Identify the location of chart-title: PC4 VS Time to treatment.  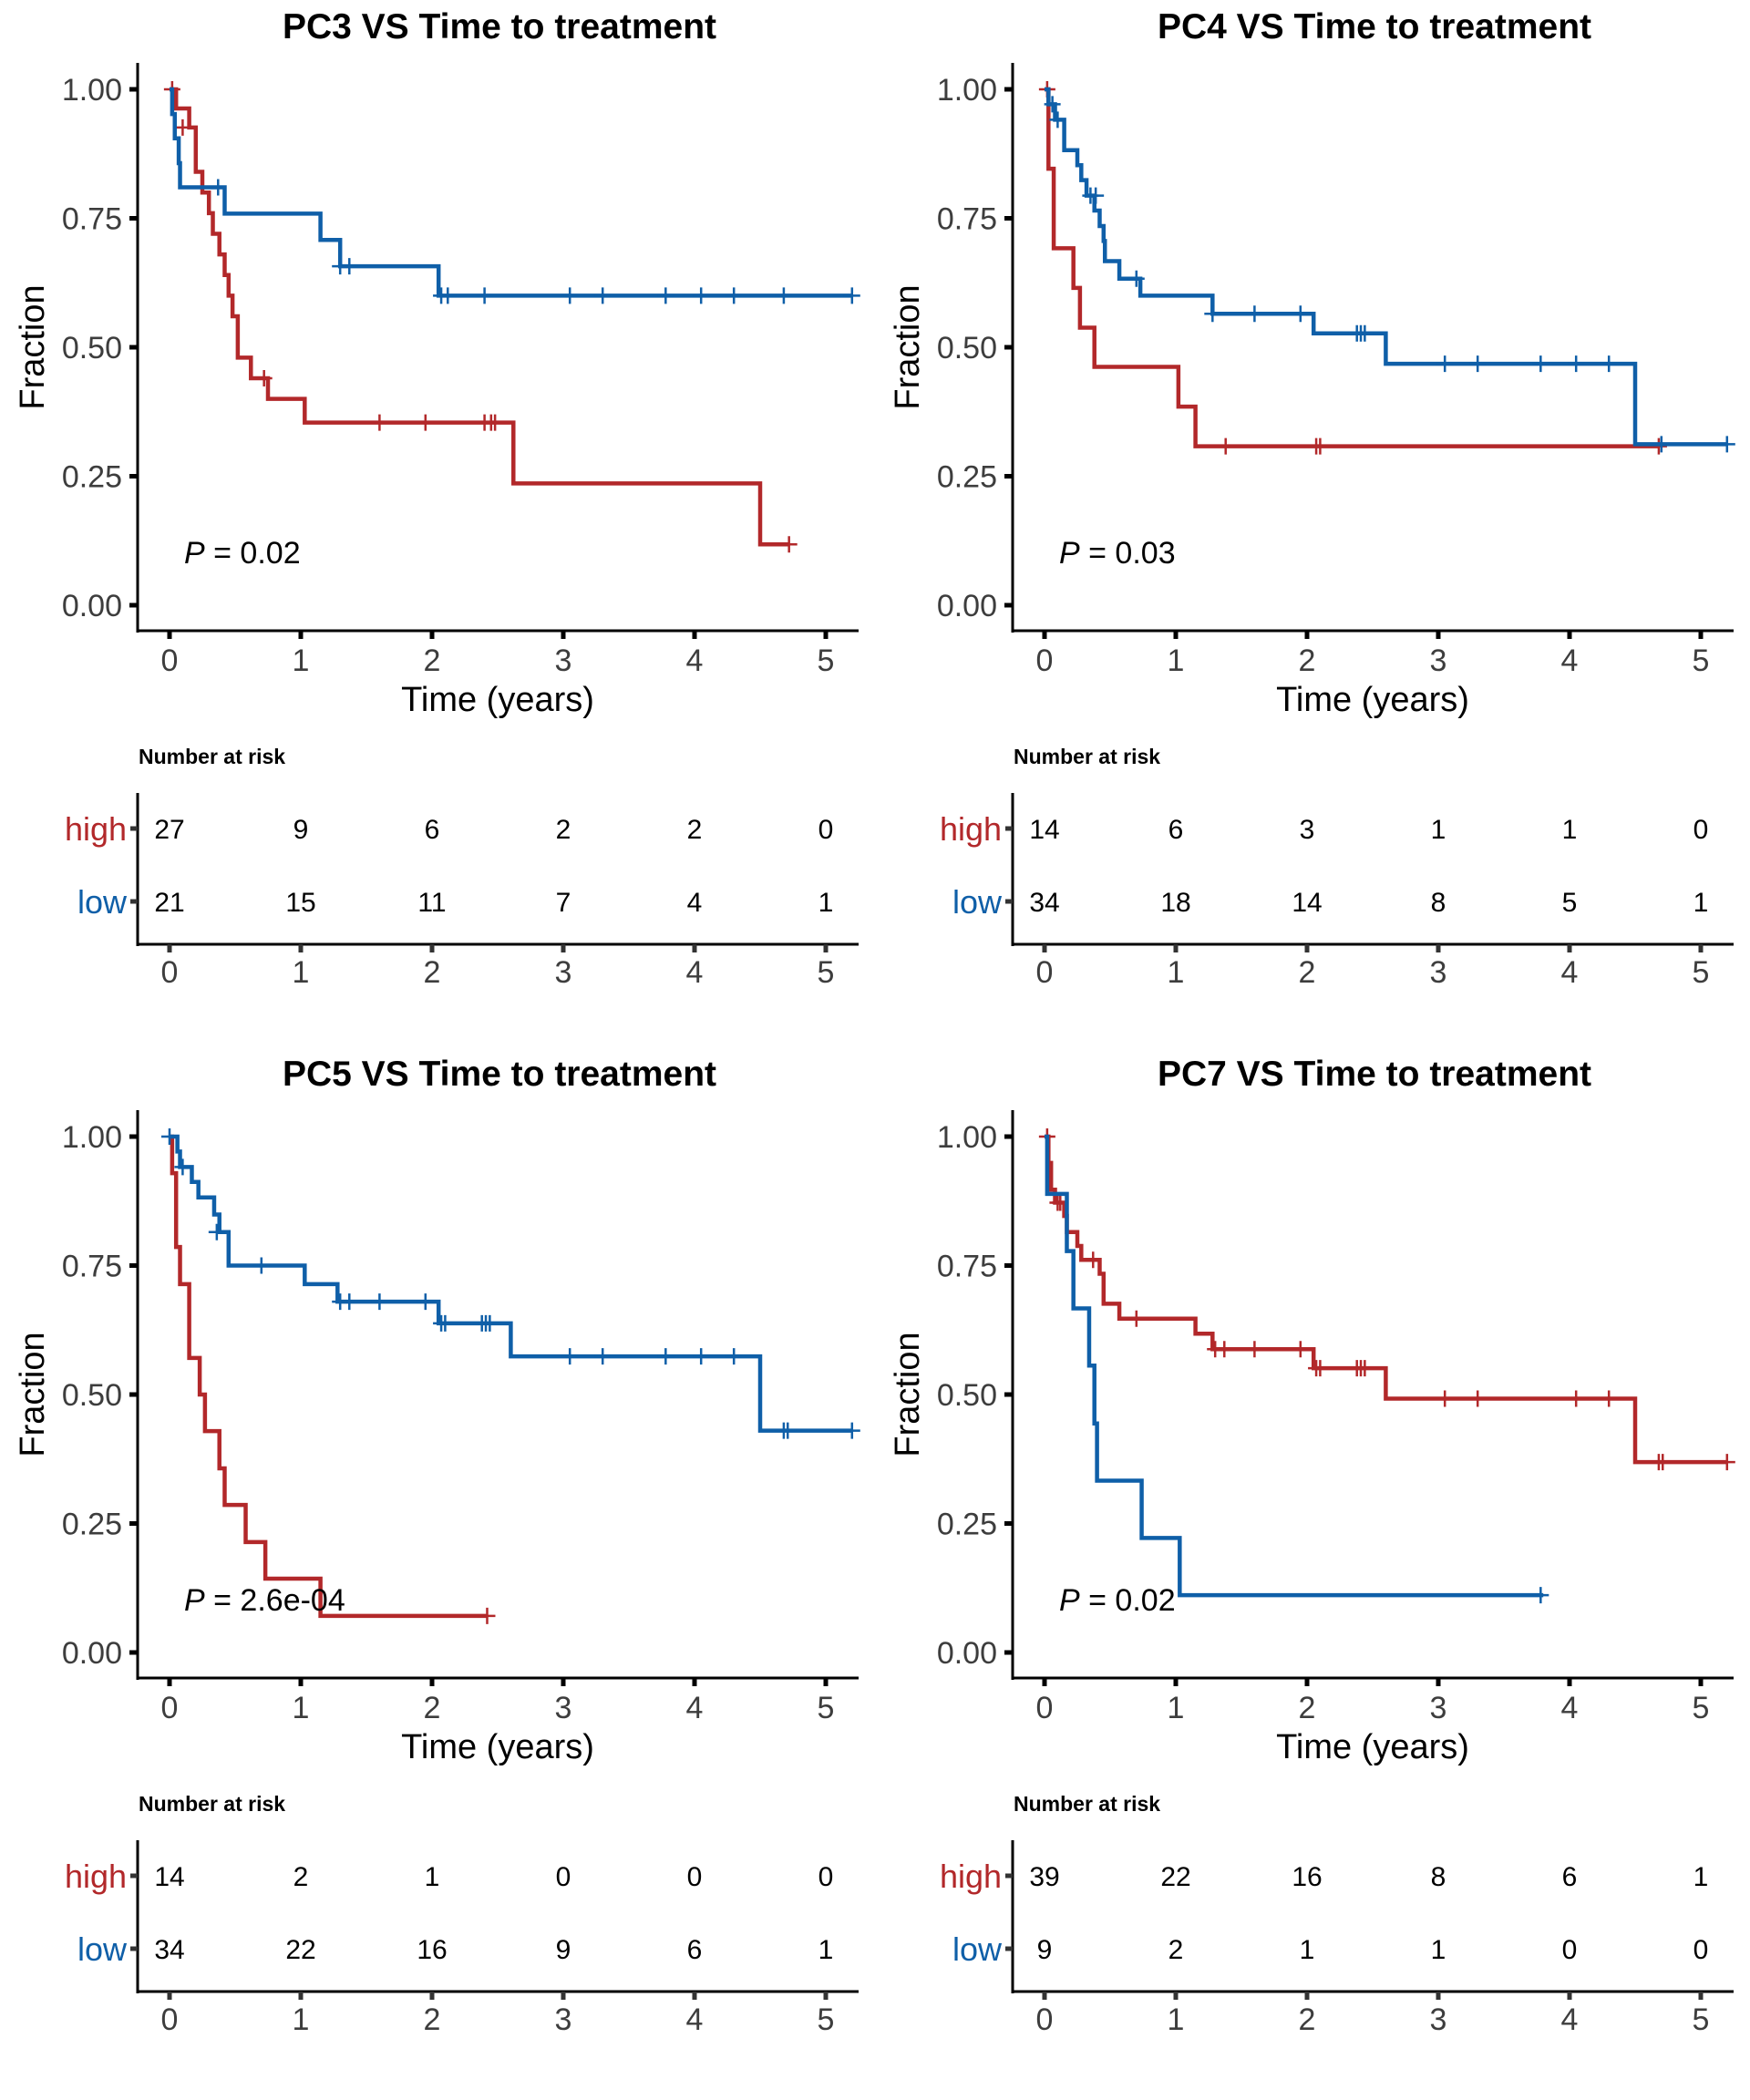
(1375, 26).